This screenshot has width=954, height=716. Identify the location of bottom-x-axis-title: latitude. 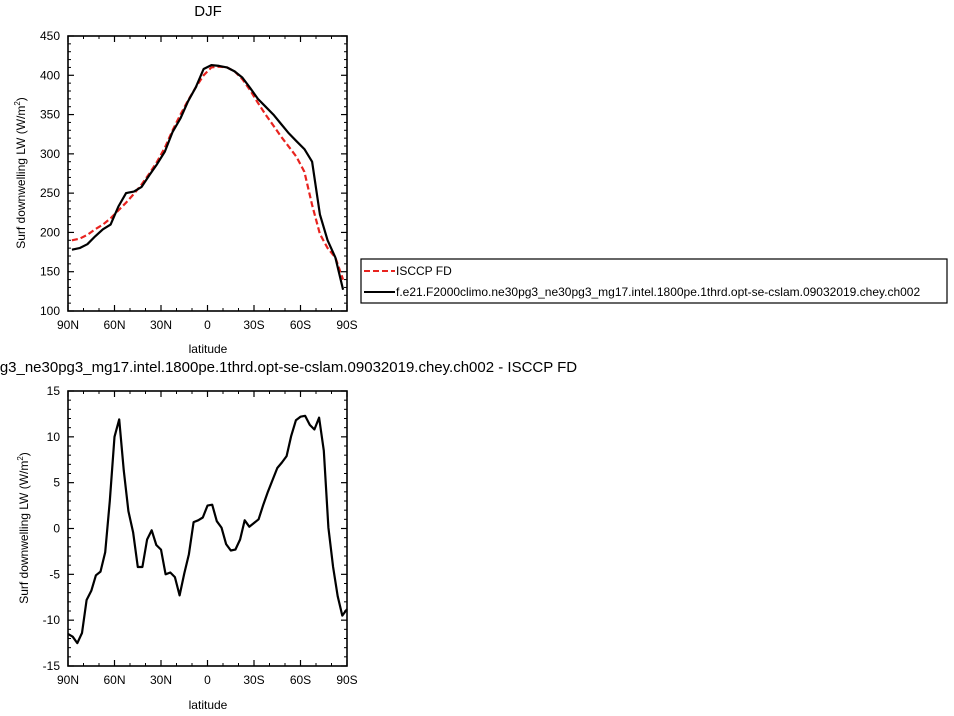
(208, 705).